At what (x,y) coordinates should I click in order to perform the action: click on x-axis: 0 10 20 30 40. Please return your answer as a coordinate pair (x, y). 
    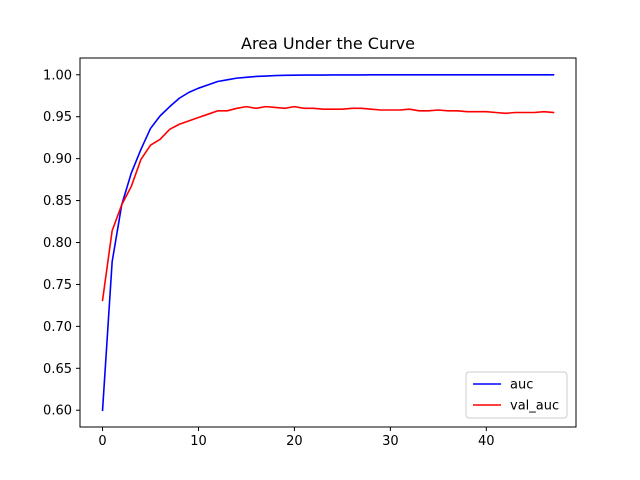
    Looking at the image, I should click on (296, 438).